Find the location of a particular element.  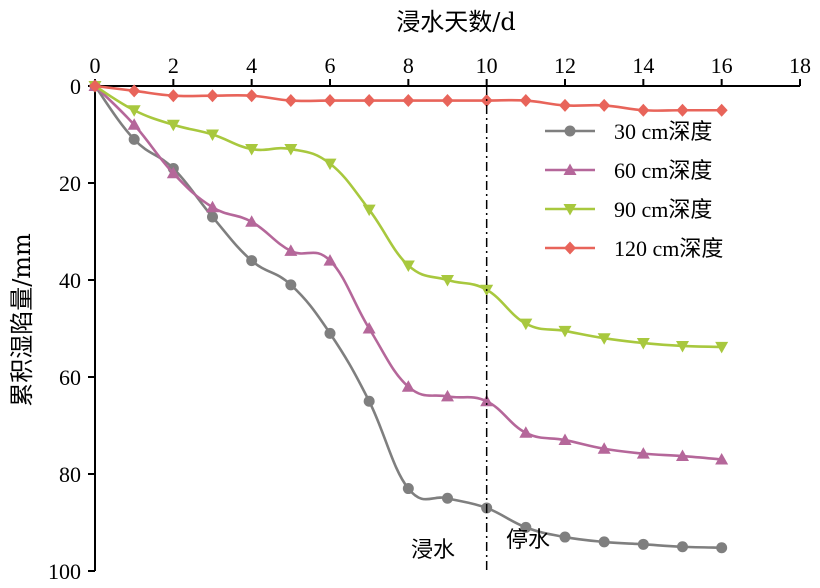

y-tick-label: 40 is located at coordinates (70, 280).